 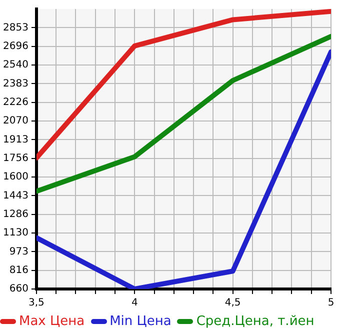 What do you see at coordinates (232, 303) in the screenshot?
I see `x-tick-label: 4,5` at bounding box center [232, 303].